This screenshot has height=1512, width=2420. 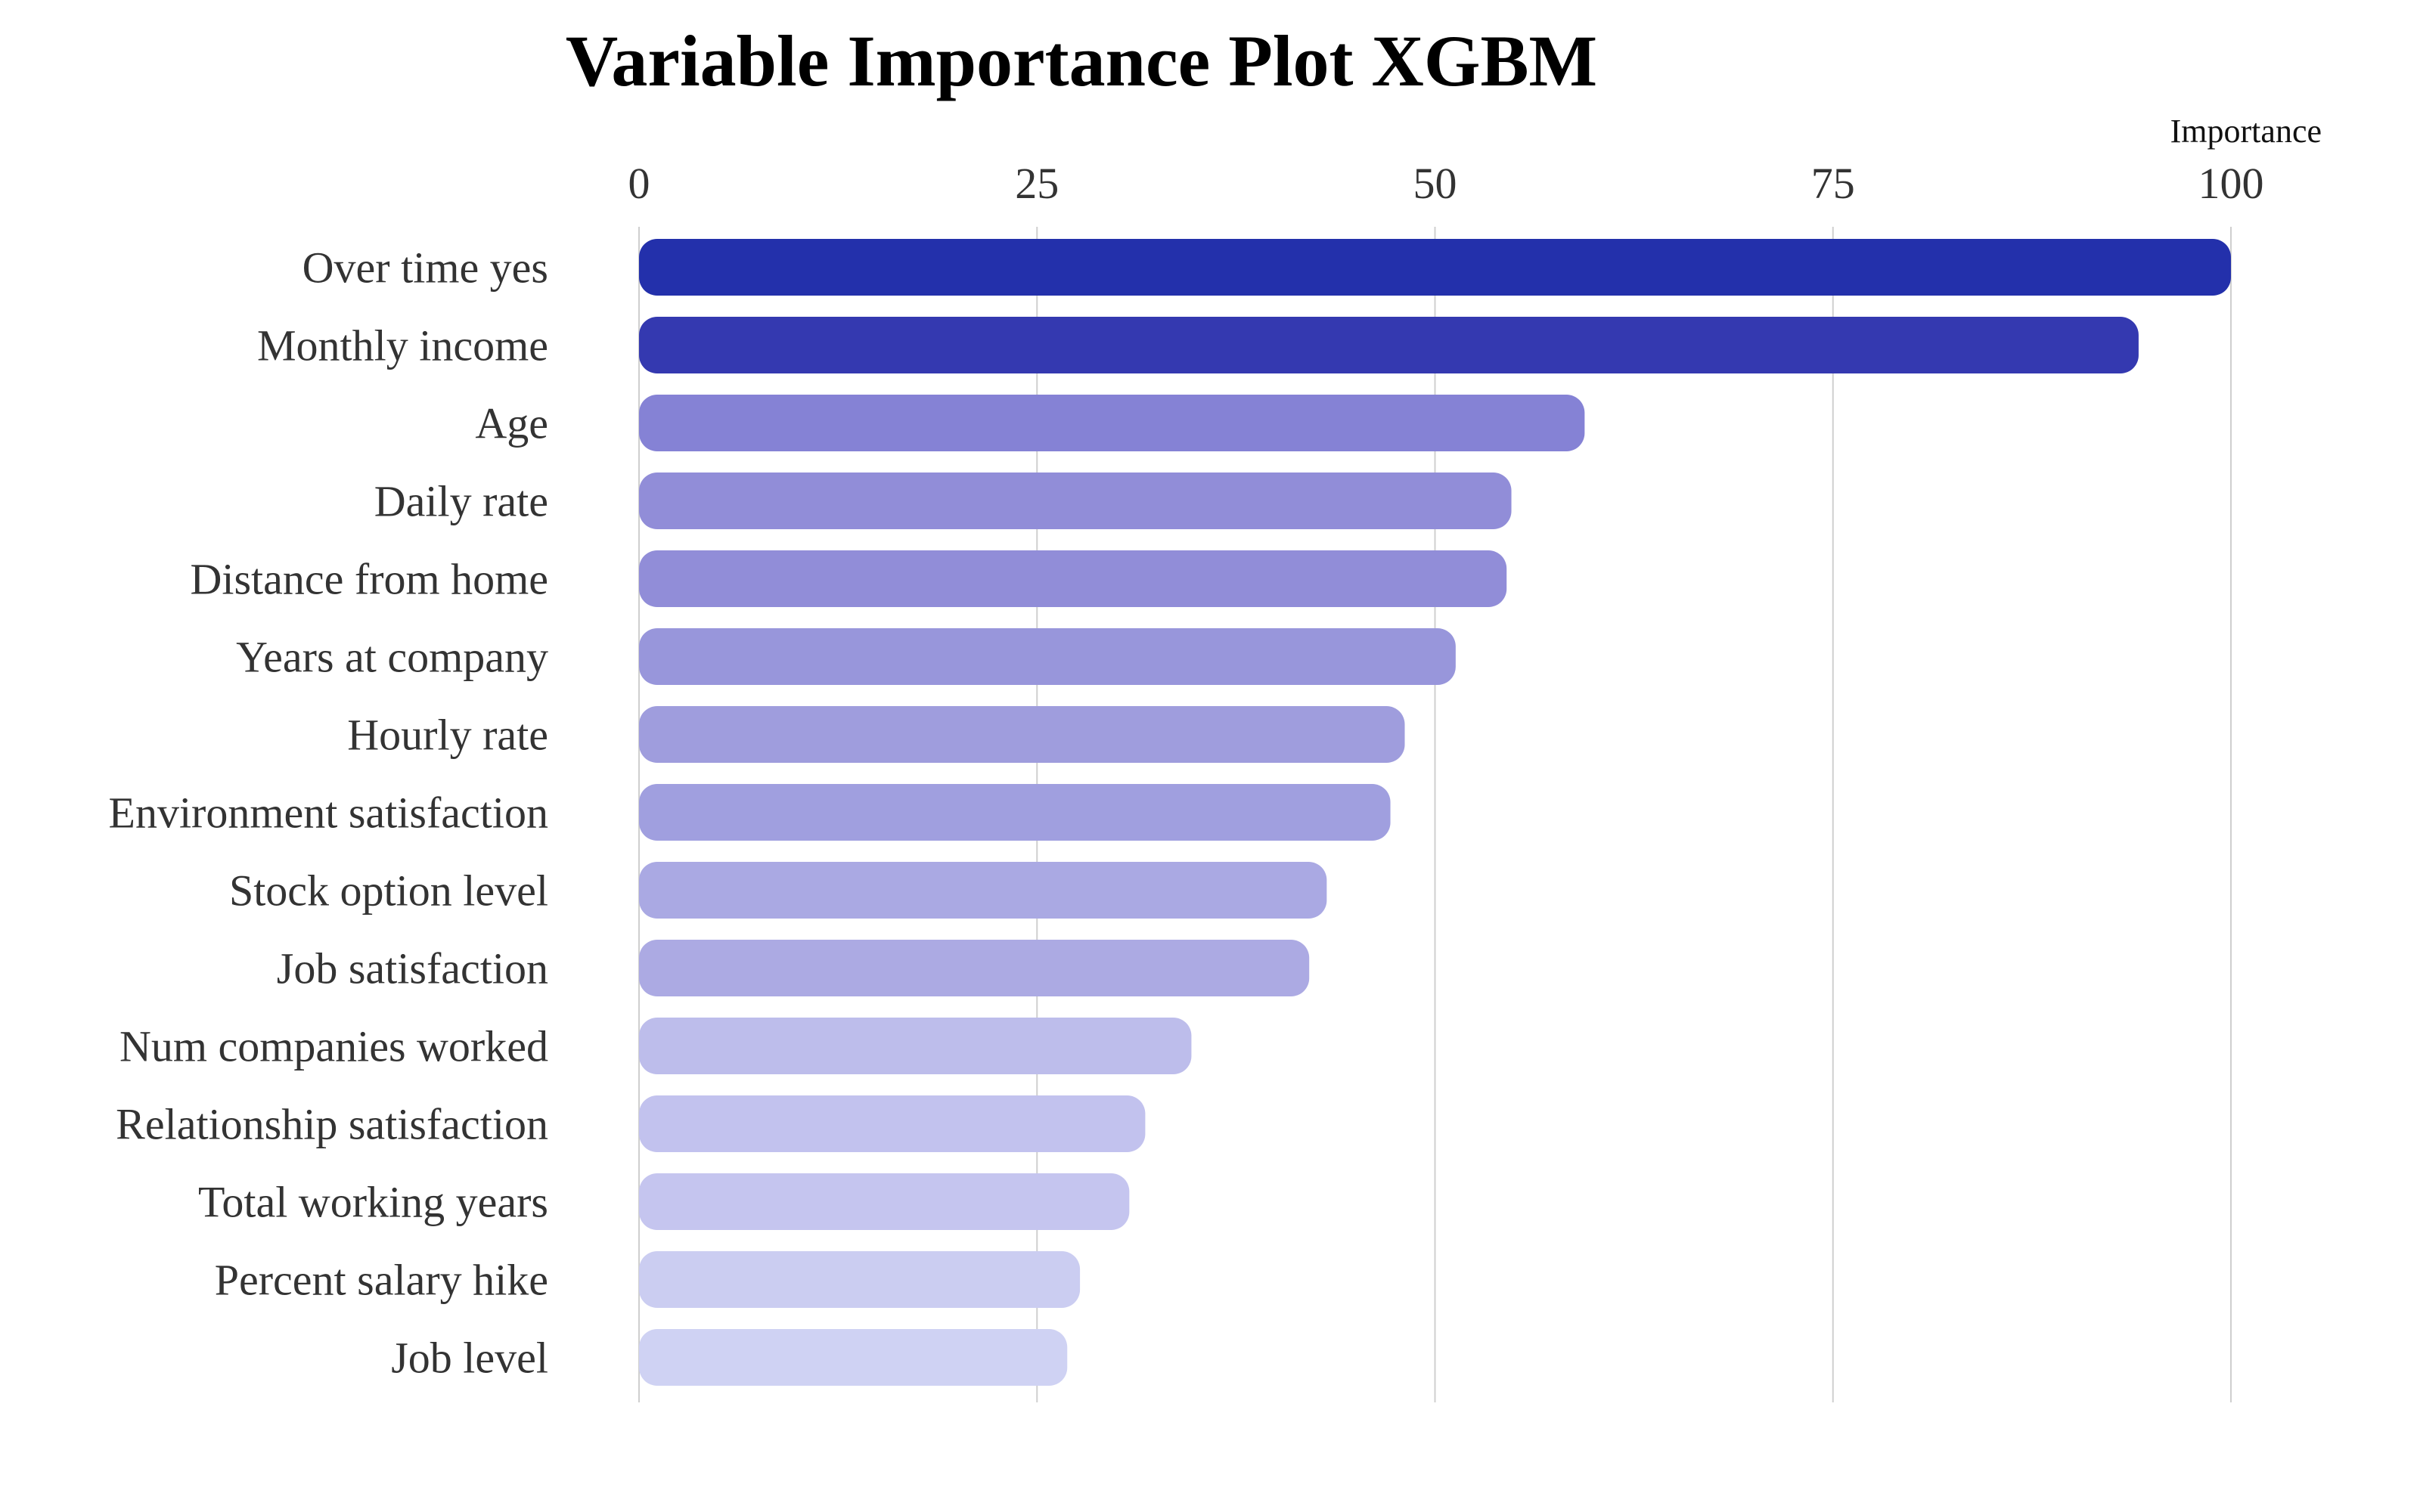 What do you see at coordinates (1081, 60) in the screenshot?
I see `chart-title: Variable Importance Plot XGBM` at bounding box center [1081, 60].